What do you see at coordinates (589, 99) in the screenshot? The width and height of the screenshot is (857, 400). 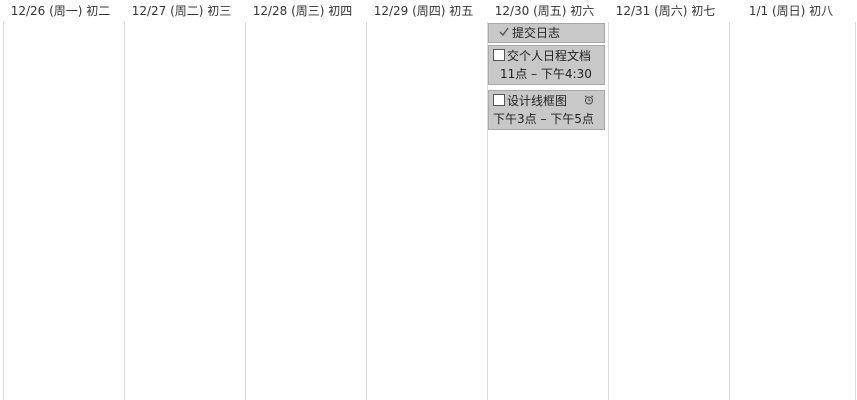 I see `alarm-clock-icon` at bounding box center [589, 99].